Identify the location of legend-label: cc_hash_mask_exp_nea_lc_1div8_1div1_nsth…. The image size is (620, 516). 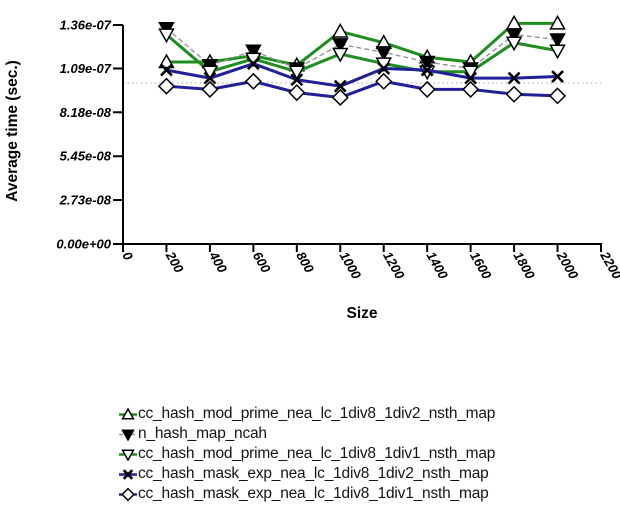
(313, 493).